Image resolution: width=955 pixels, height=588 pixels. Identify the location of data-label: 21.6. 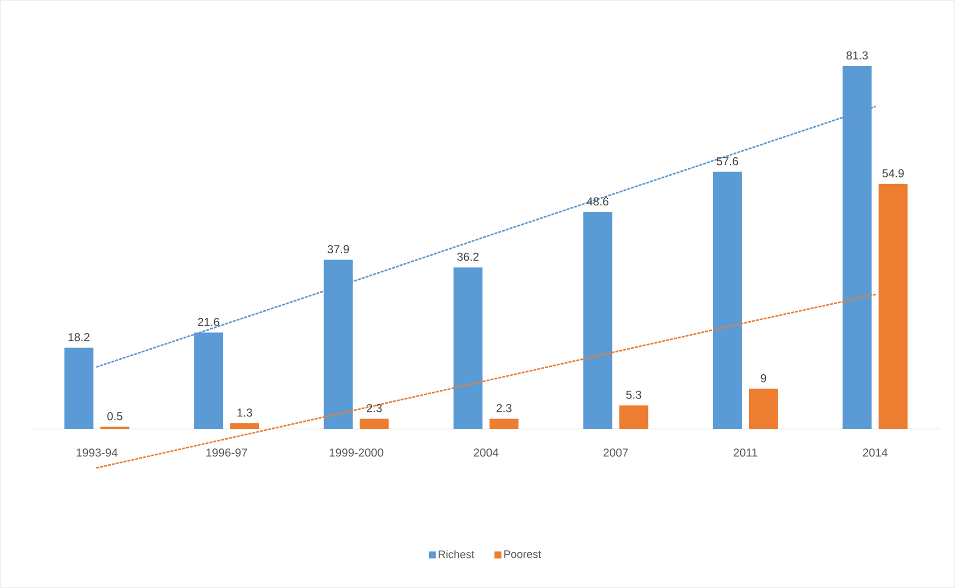
(209, 322).